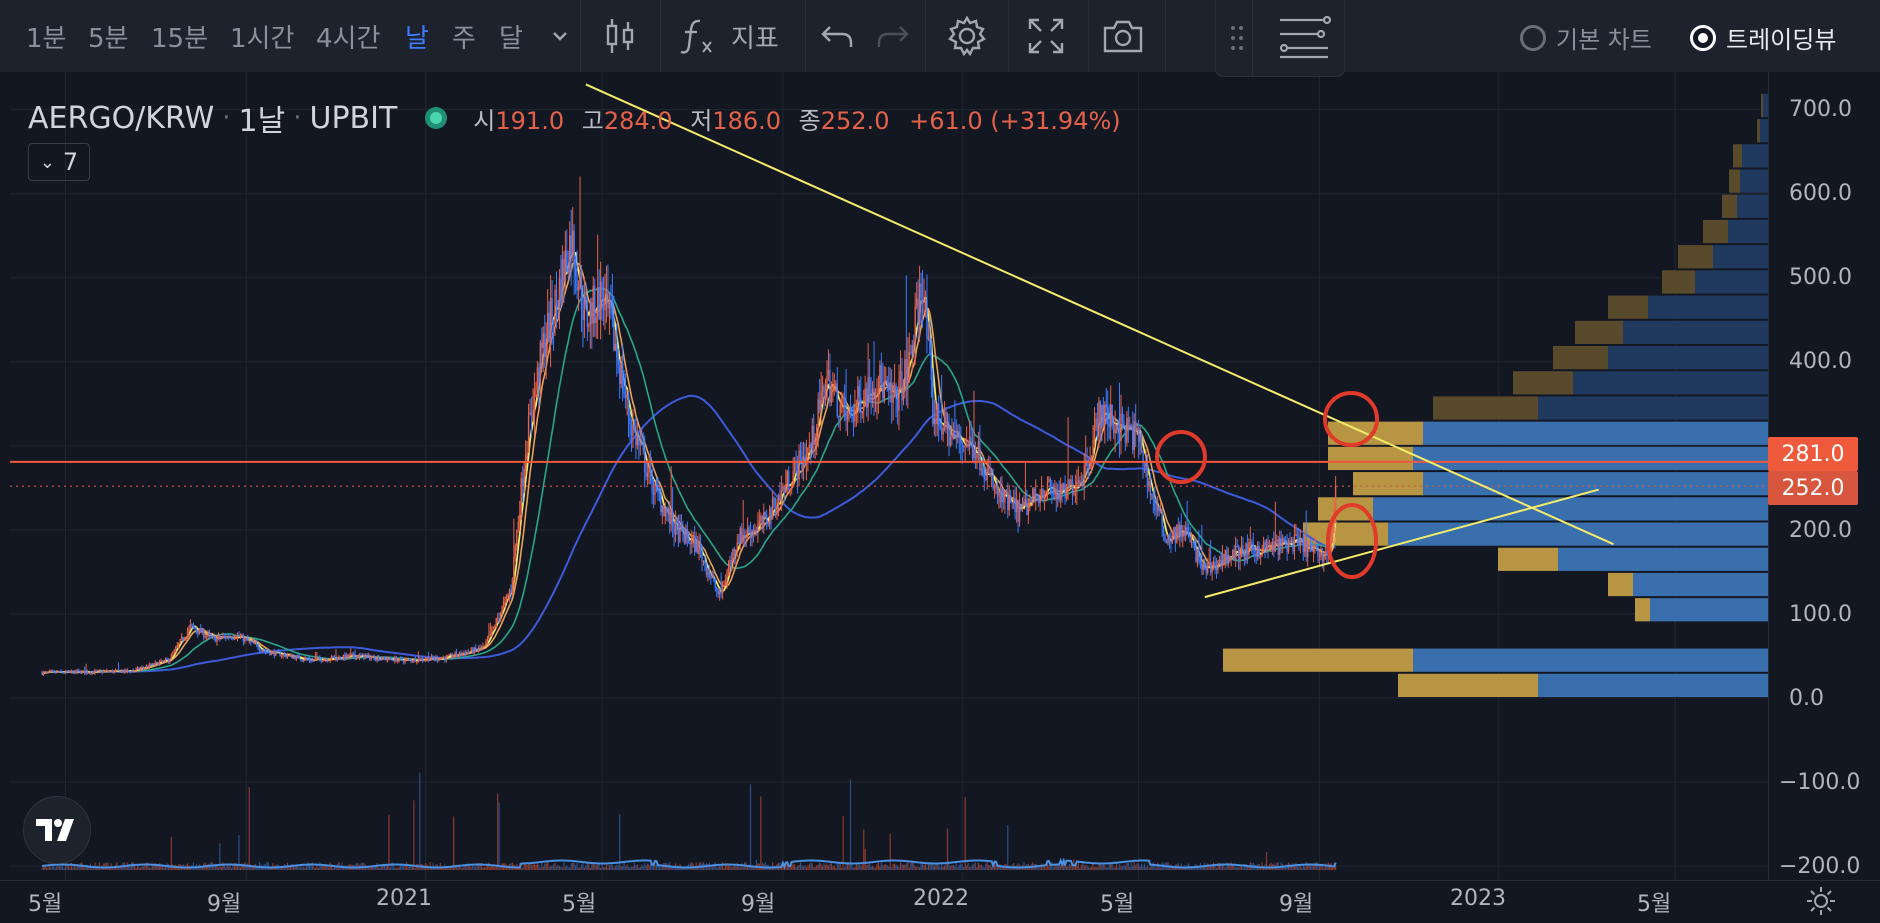  What do you see at coordinates (511, 39) in the screenshot?
I see `interval-month: 달` at bounding box center [511, 39].